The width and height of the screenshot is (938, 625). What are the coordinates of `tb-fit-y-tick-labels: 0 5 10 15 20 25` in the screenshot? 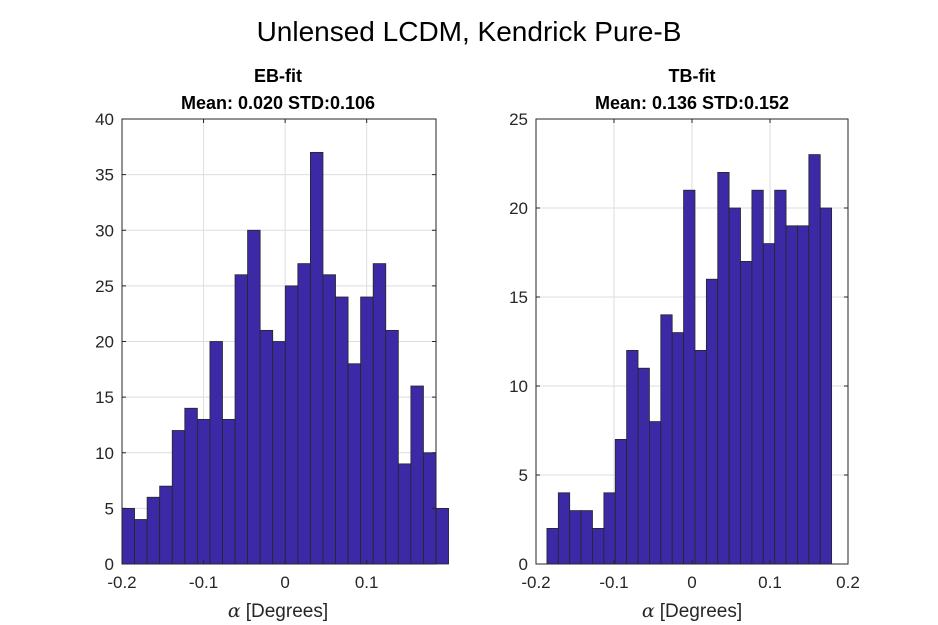 It's located at (518, 342).